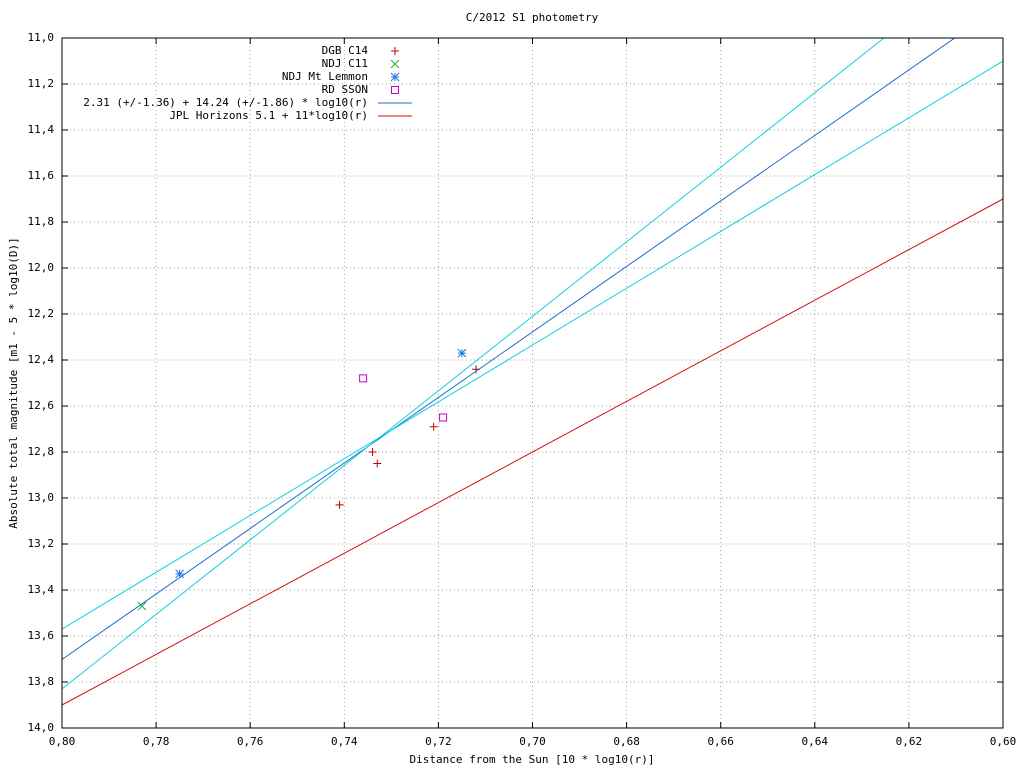  What do you see at coordinates (250, 741) in the screenshot?
I see `x-tick-label: 0,76` at bounding box center [250, 741].